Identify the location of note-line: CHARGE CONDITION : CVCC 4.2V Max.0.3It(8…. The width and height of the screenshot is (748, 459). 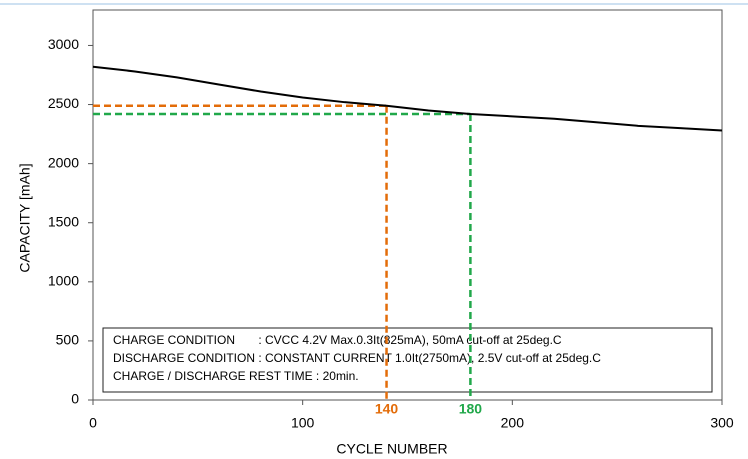
(337, 340).